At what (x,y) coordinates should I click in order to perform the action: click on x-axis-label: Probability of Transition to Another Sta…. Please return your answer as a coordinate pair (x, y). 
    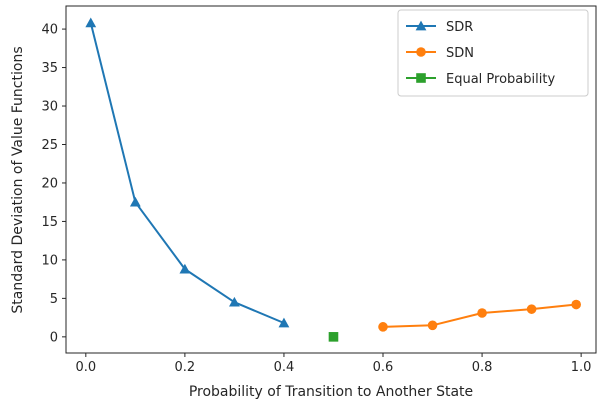
    Looking at the image, I should click on (331, 392).